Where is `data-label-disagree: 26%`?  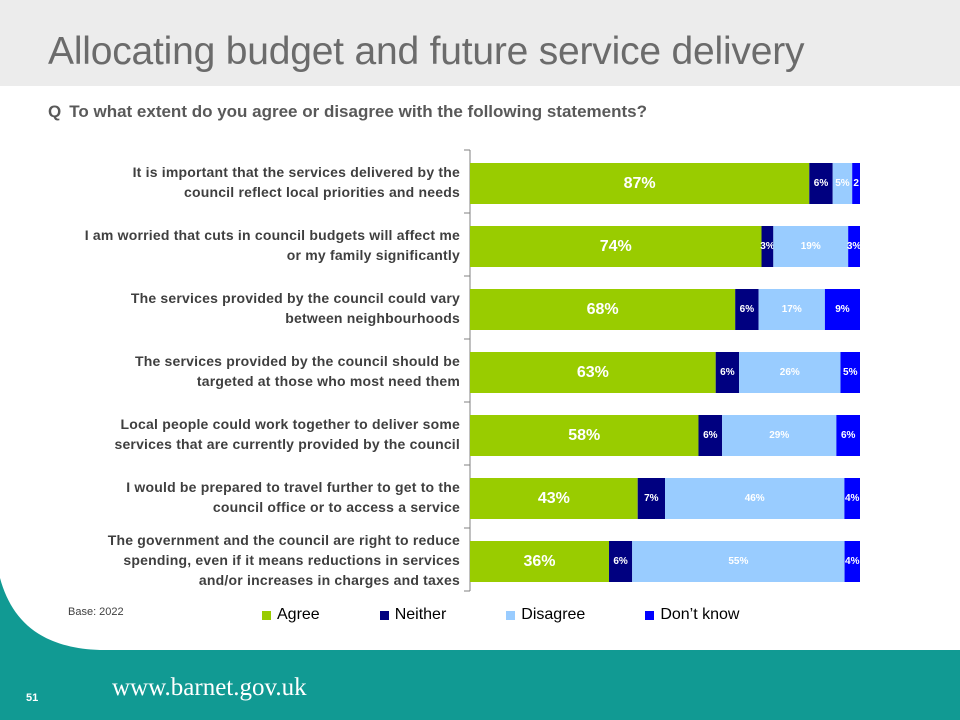
data-label-disagree: 26% is located at coordinates (790, 372).